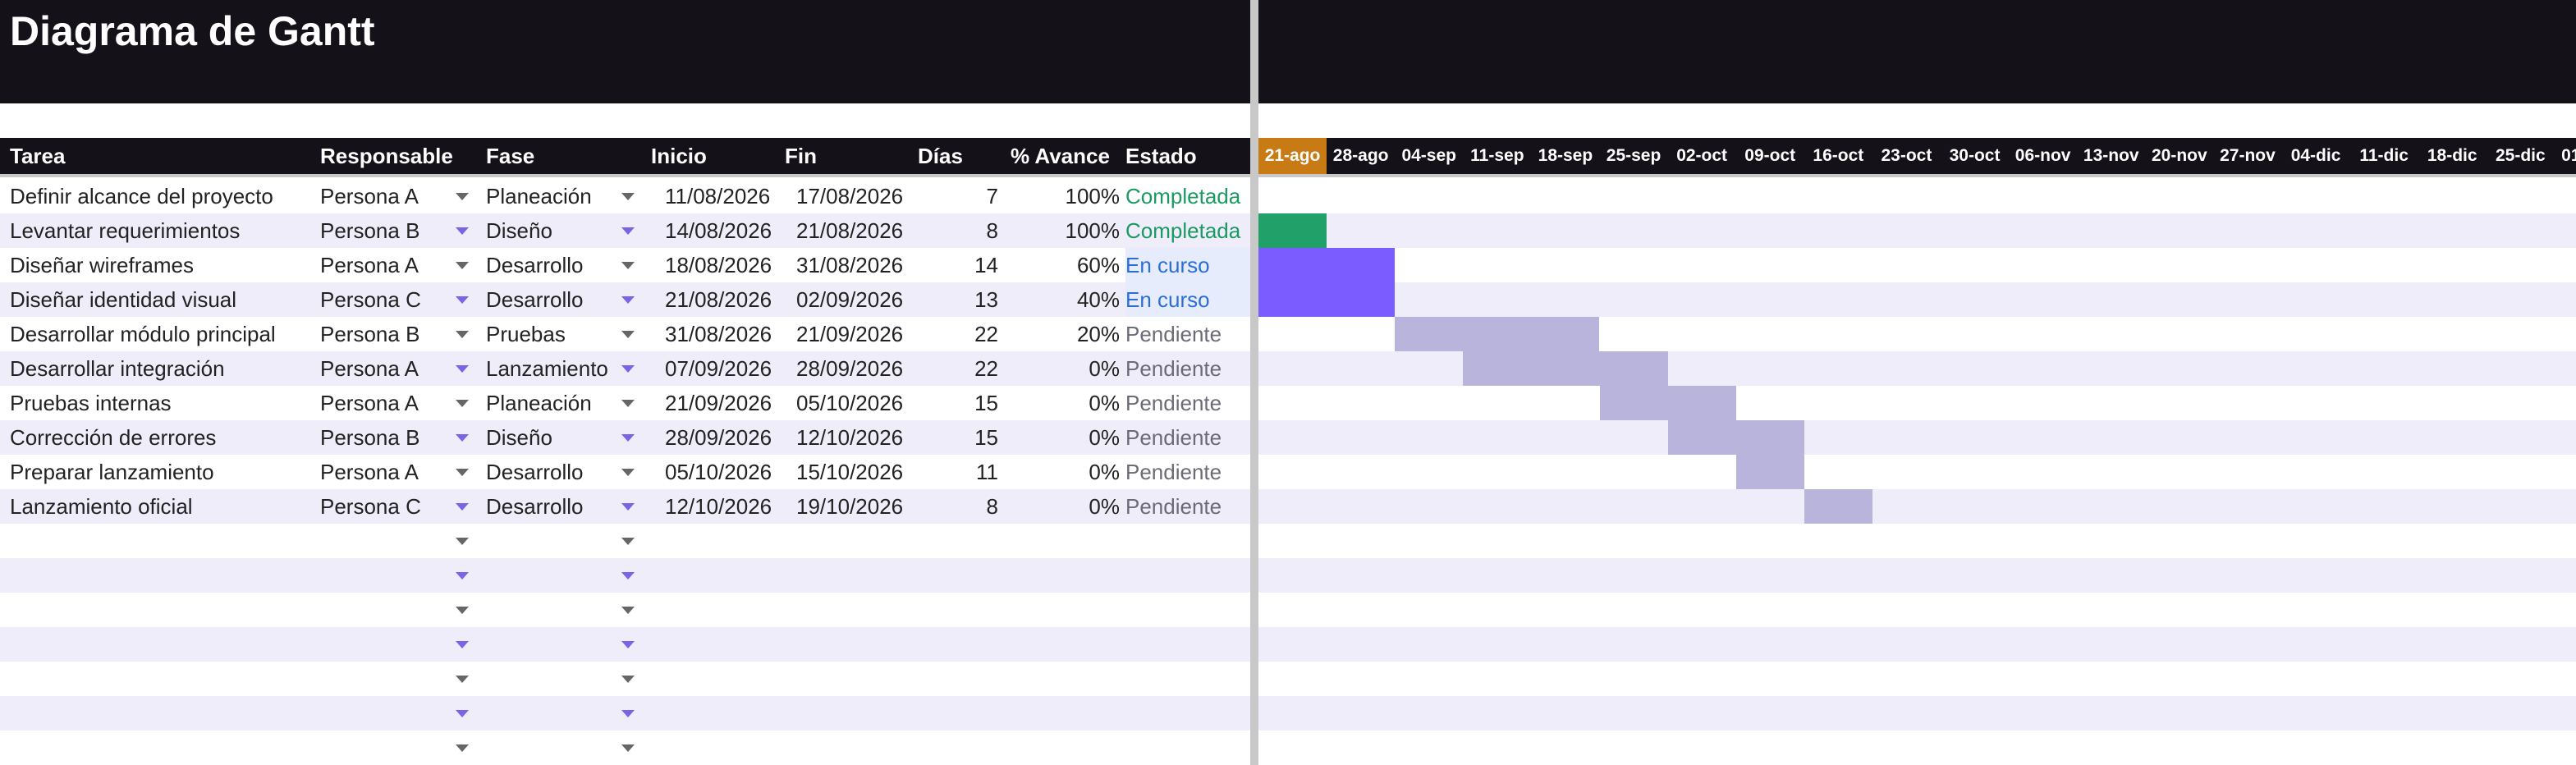 Image resolution: width=2576 pixels, height=765 pixels. What do you see at coordinates (986, 368) in the screenshot?
I see `dias-cell: 22` at bounding box center [986, 368].